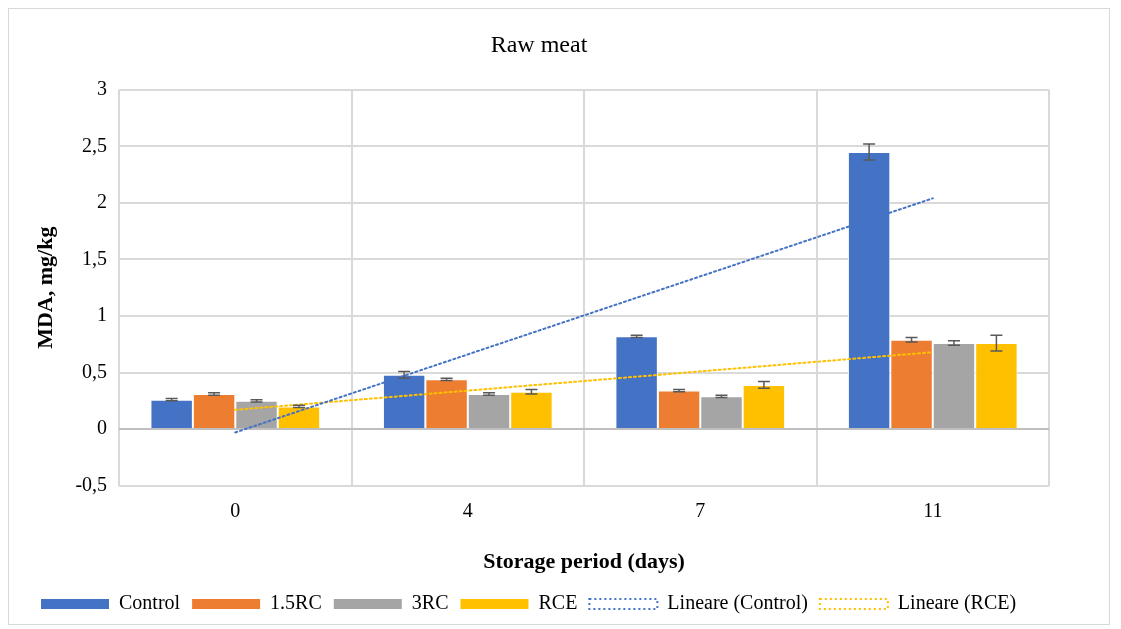  I want to click on y-axis-title: MDA, mg/kg, so click(44, 287).